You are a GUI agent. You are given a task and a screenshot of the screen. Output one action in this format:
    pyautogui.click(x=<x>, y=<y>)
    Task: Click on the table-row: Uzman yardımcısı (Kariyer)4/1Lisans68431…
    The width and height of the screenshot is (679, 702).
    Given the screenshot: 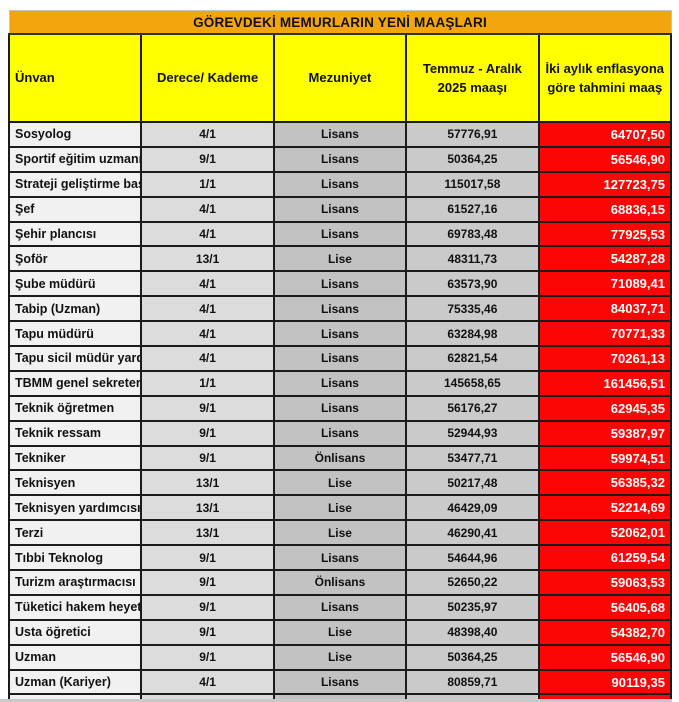 What is the action you would take?
    pyautogui.click(x=340, y=697)
    